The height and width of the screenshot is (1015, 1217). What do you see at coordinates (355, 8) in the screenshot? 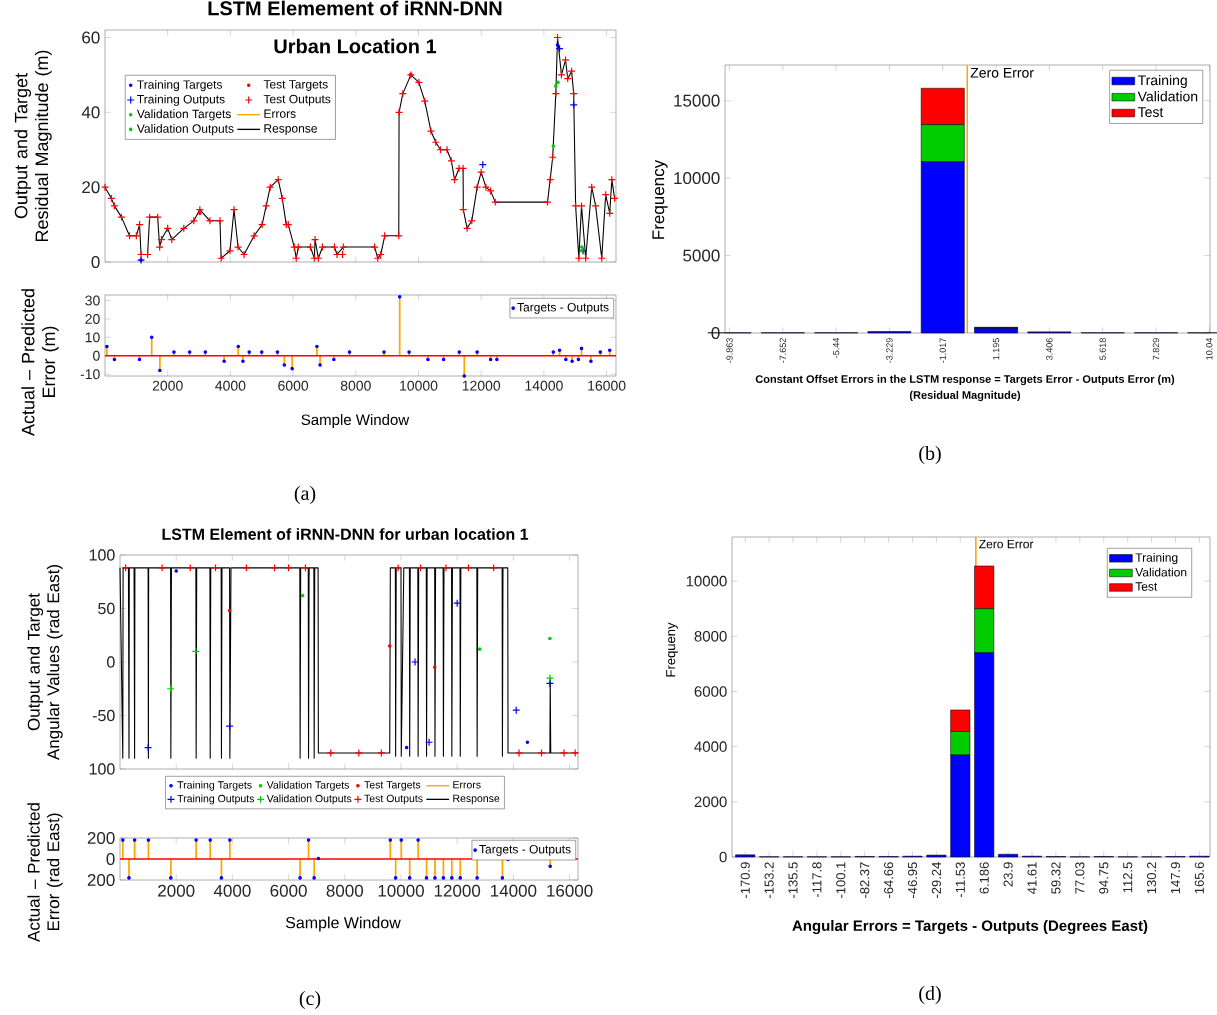
I see `chart-title: LSTM Elemement of iRNN-DNN` at bounding box center [355, 8].